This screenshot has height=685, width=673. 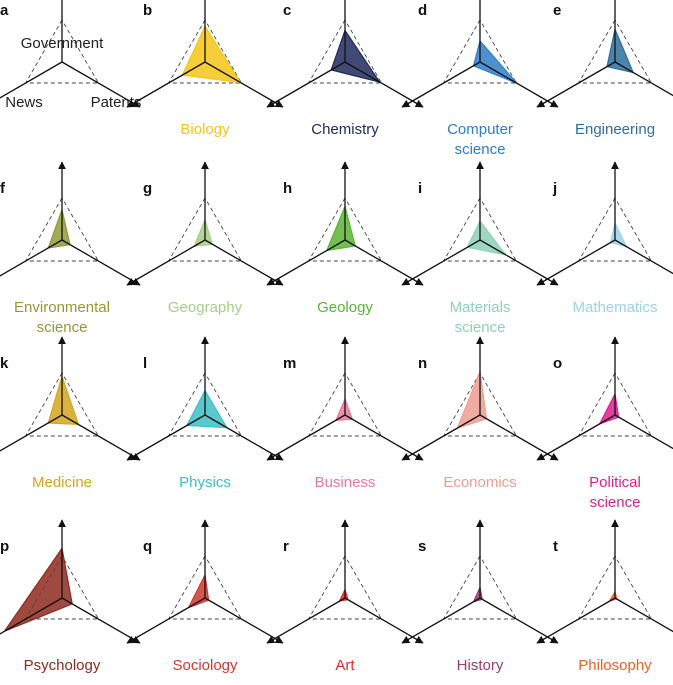 I want to click on field-label: Political, so click(x=615, y=482).